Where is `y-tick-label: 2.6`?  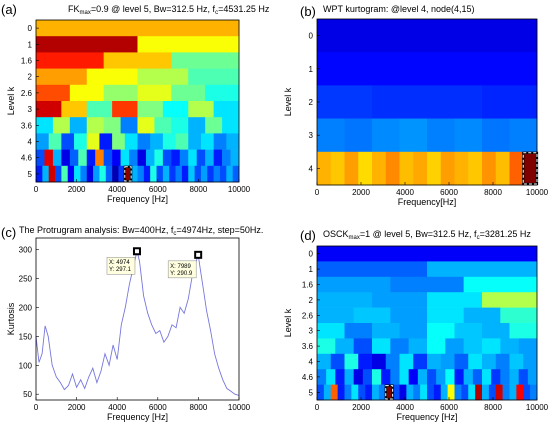 y-tick-label: 2.6 is located at coordinates (308, 315).